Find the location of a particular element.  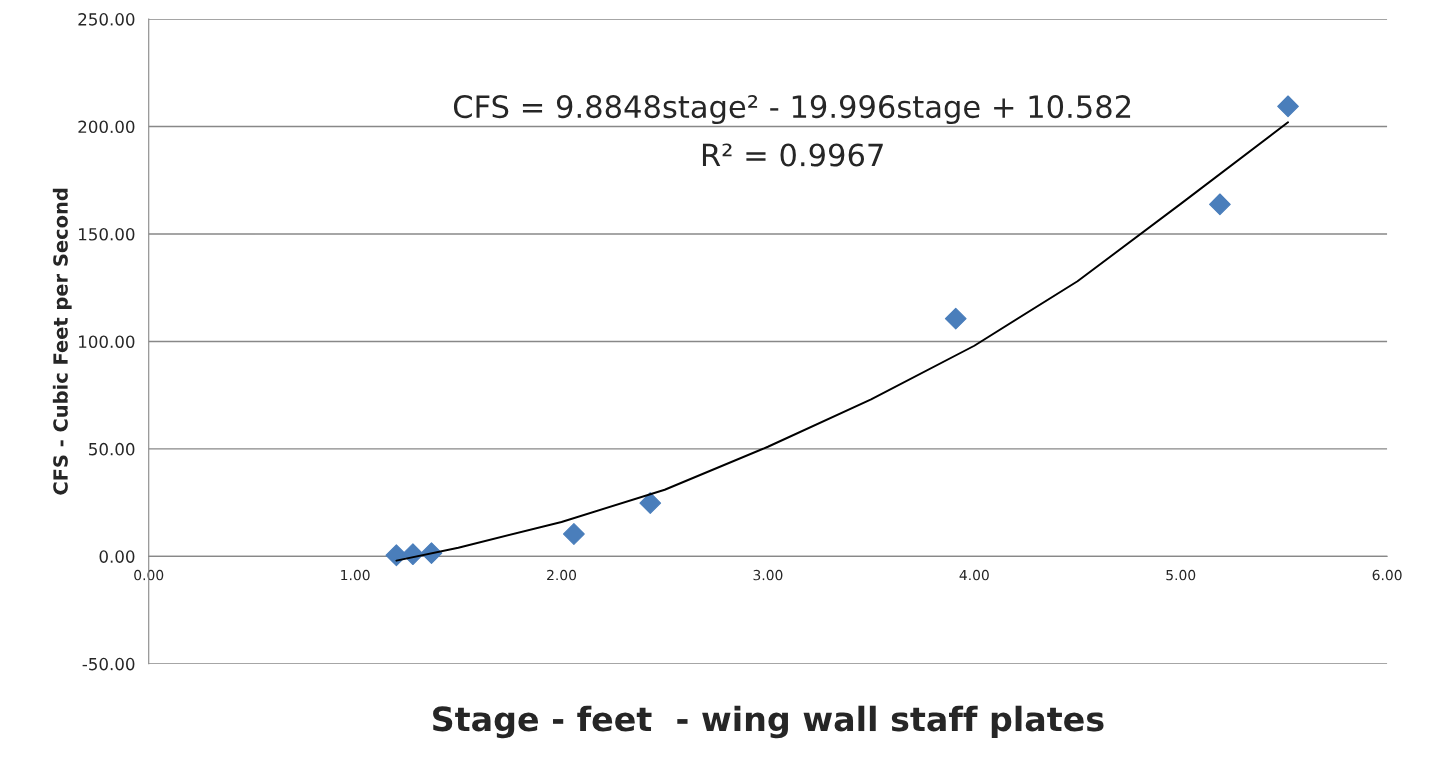

annotation: R² = 0.9967 is located at coordinates (792, 155).